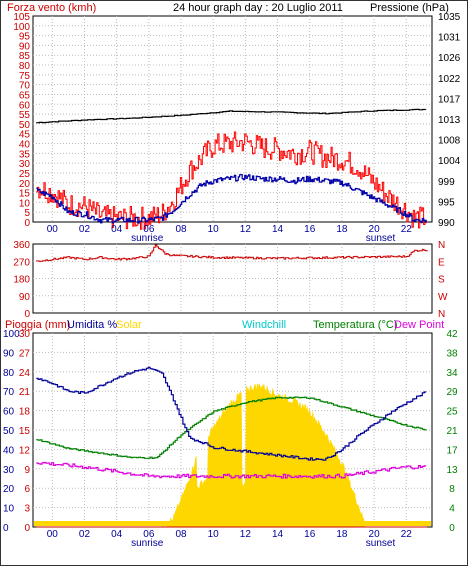 This screenshot has width=468, height=566. I want to click on pressure-axis-title: Pressione (hPa), so click(409, 8).